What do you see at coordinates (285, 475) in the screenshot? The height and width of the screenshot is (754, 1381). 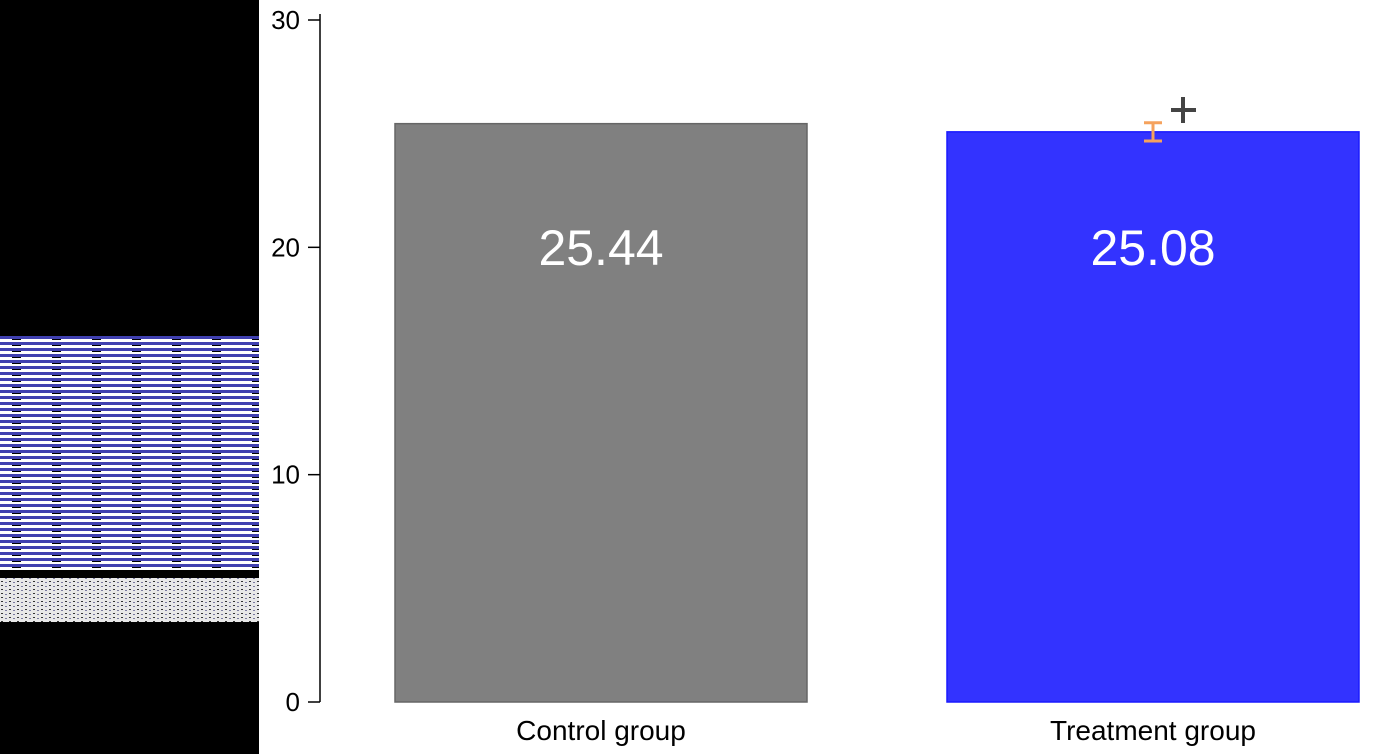 I see `y-tick-label: 10` at bounding box center [285, 475].